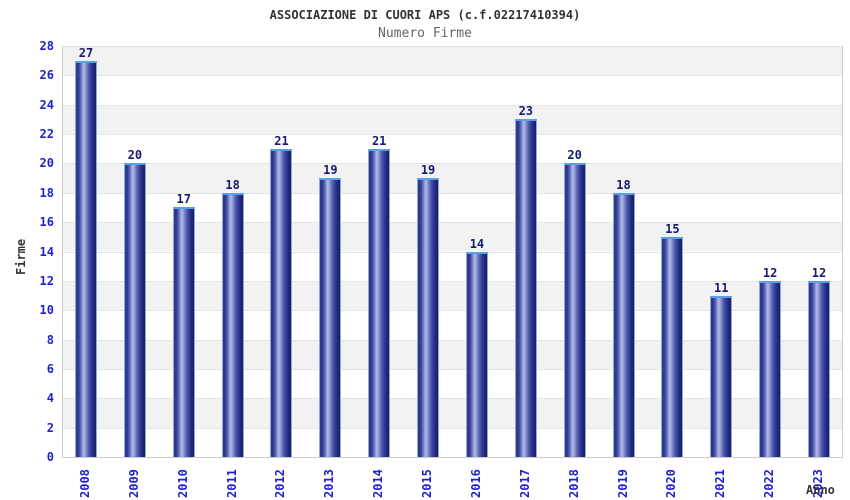  I want to click on x-tick-2010: 2010, so click(182, 483).